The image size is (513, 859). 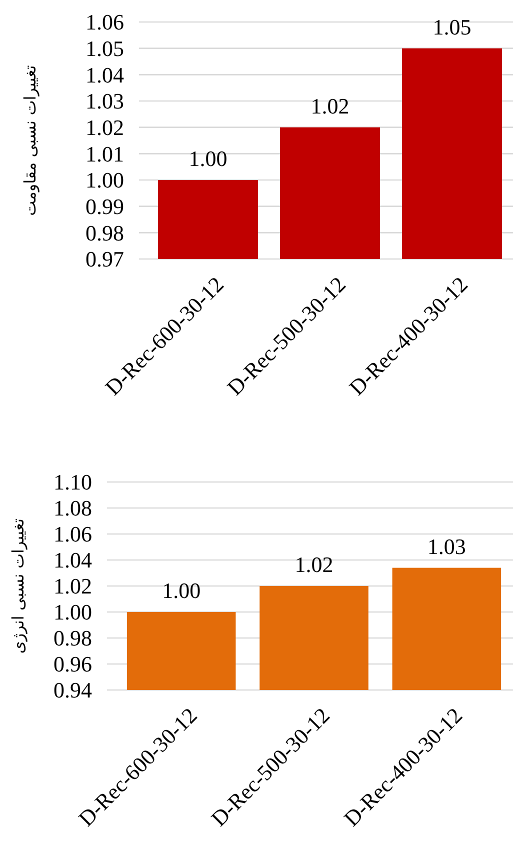 What do you see at coordinates (73, 690) in the screenshot?
I see `y-tick-label: 0.94` at bounding box center [73, 690].